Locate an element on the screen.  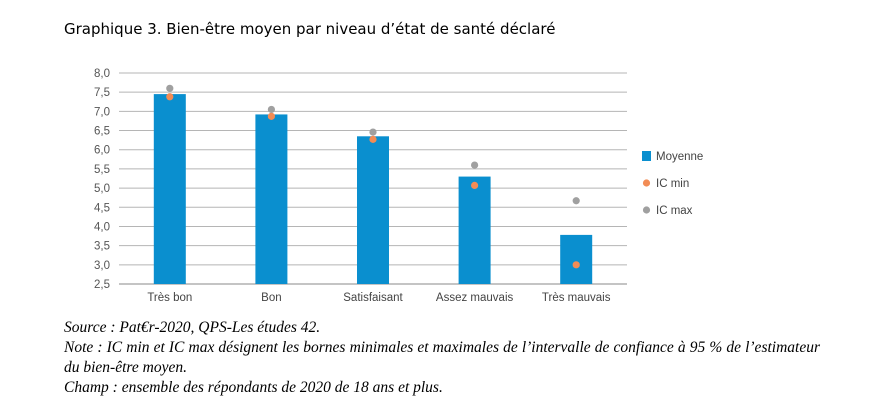
y-tick-label: 4,5 is located at coordinates (102, 208).